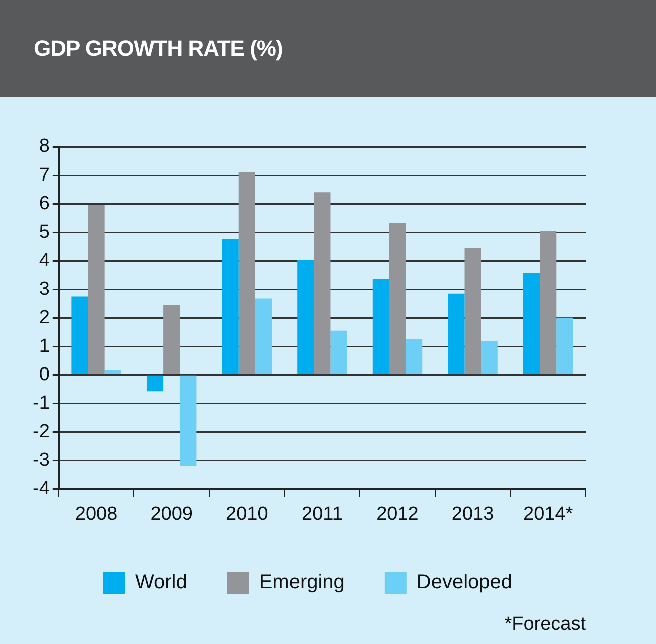 The image size is (656, 644). Describe the element at coordinates (44, 203) in the screenshot. I see `y-tick-label: 6` at that location.